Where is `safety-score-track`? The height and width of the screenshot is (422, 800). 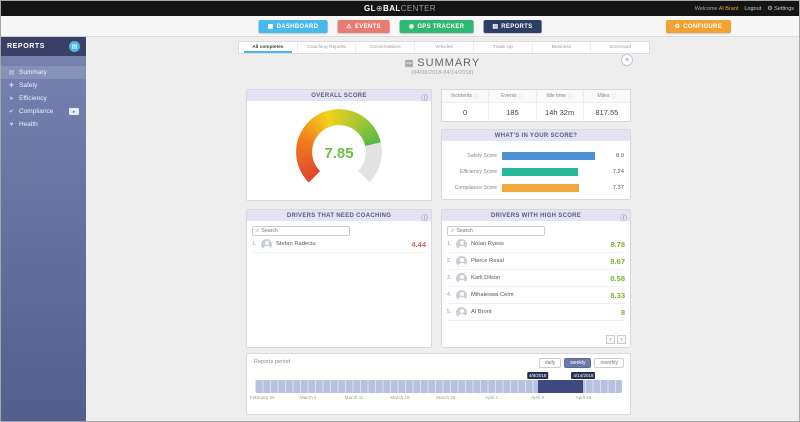 safety-score-track is located at coordinates (554, 156).